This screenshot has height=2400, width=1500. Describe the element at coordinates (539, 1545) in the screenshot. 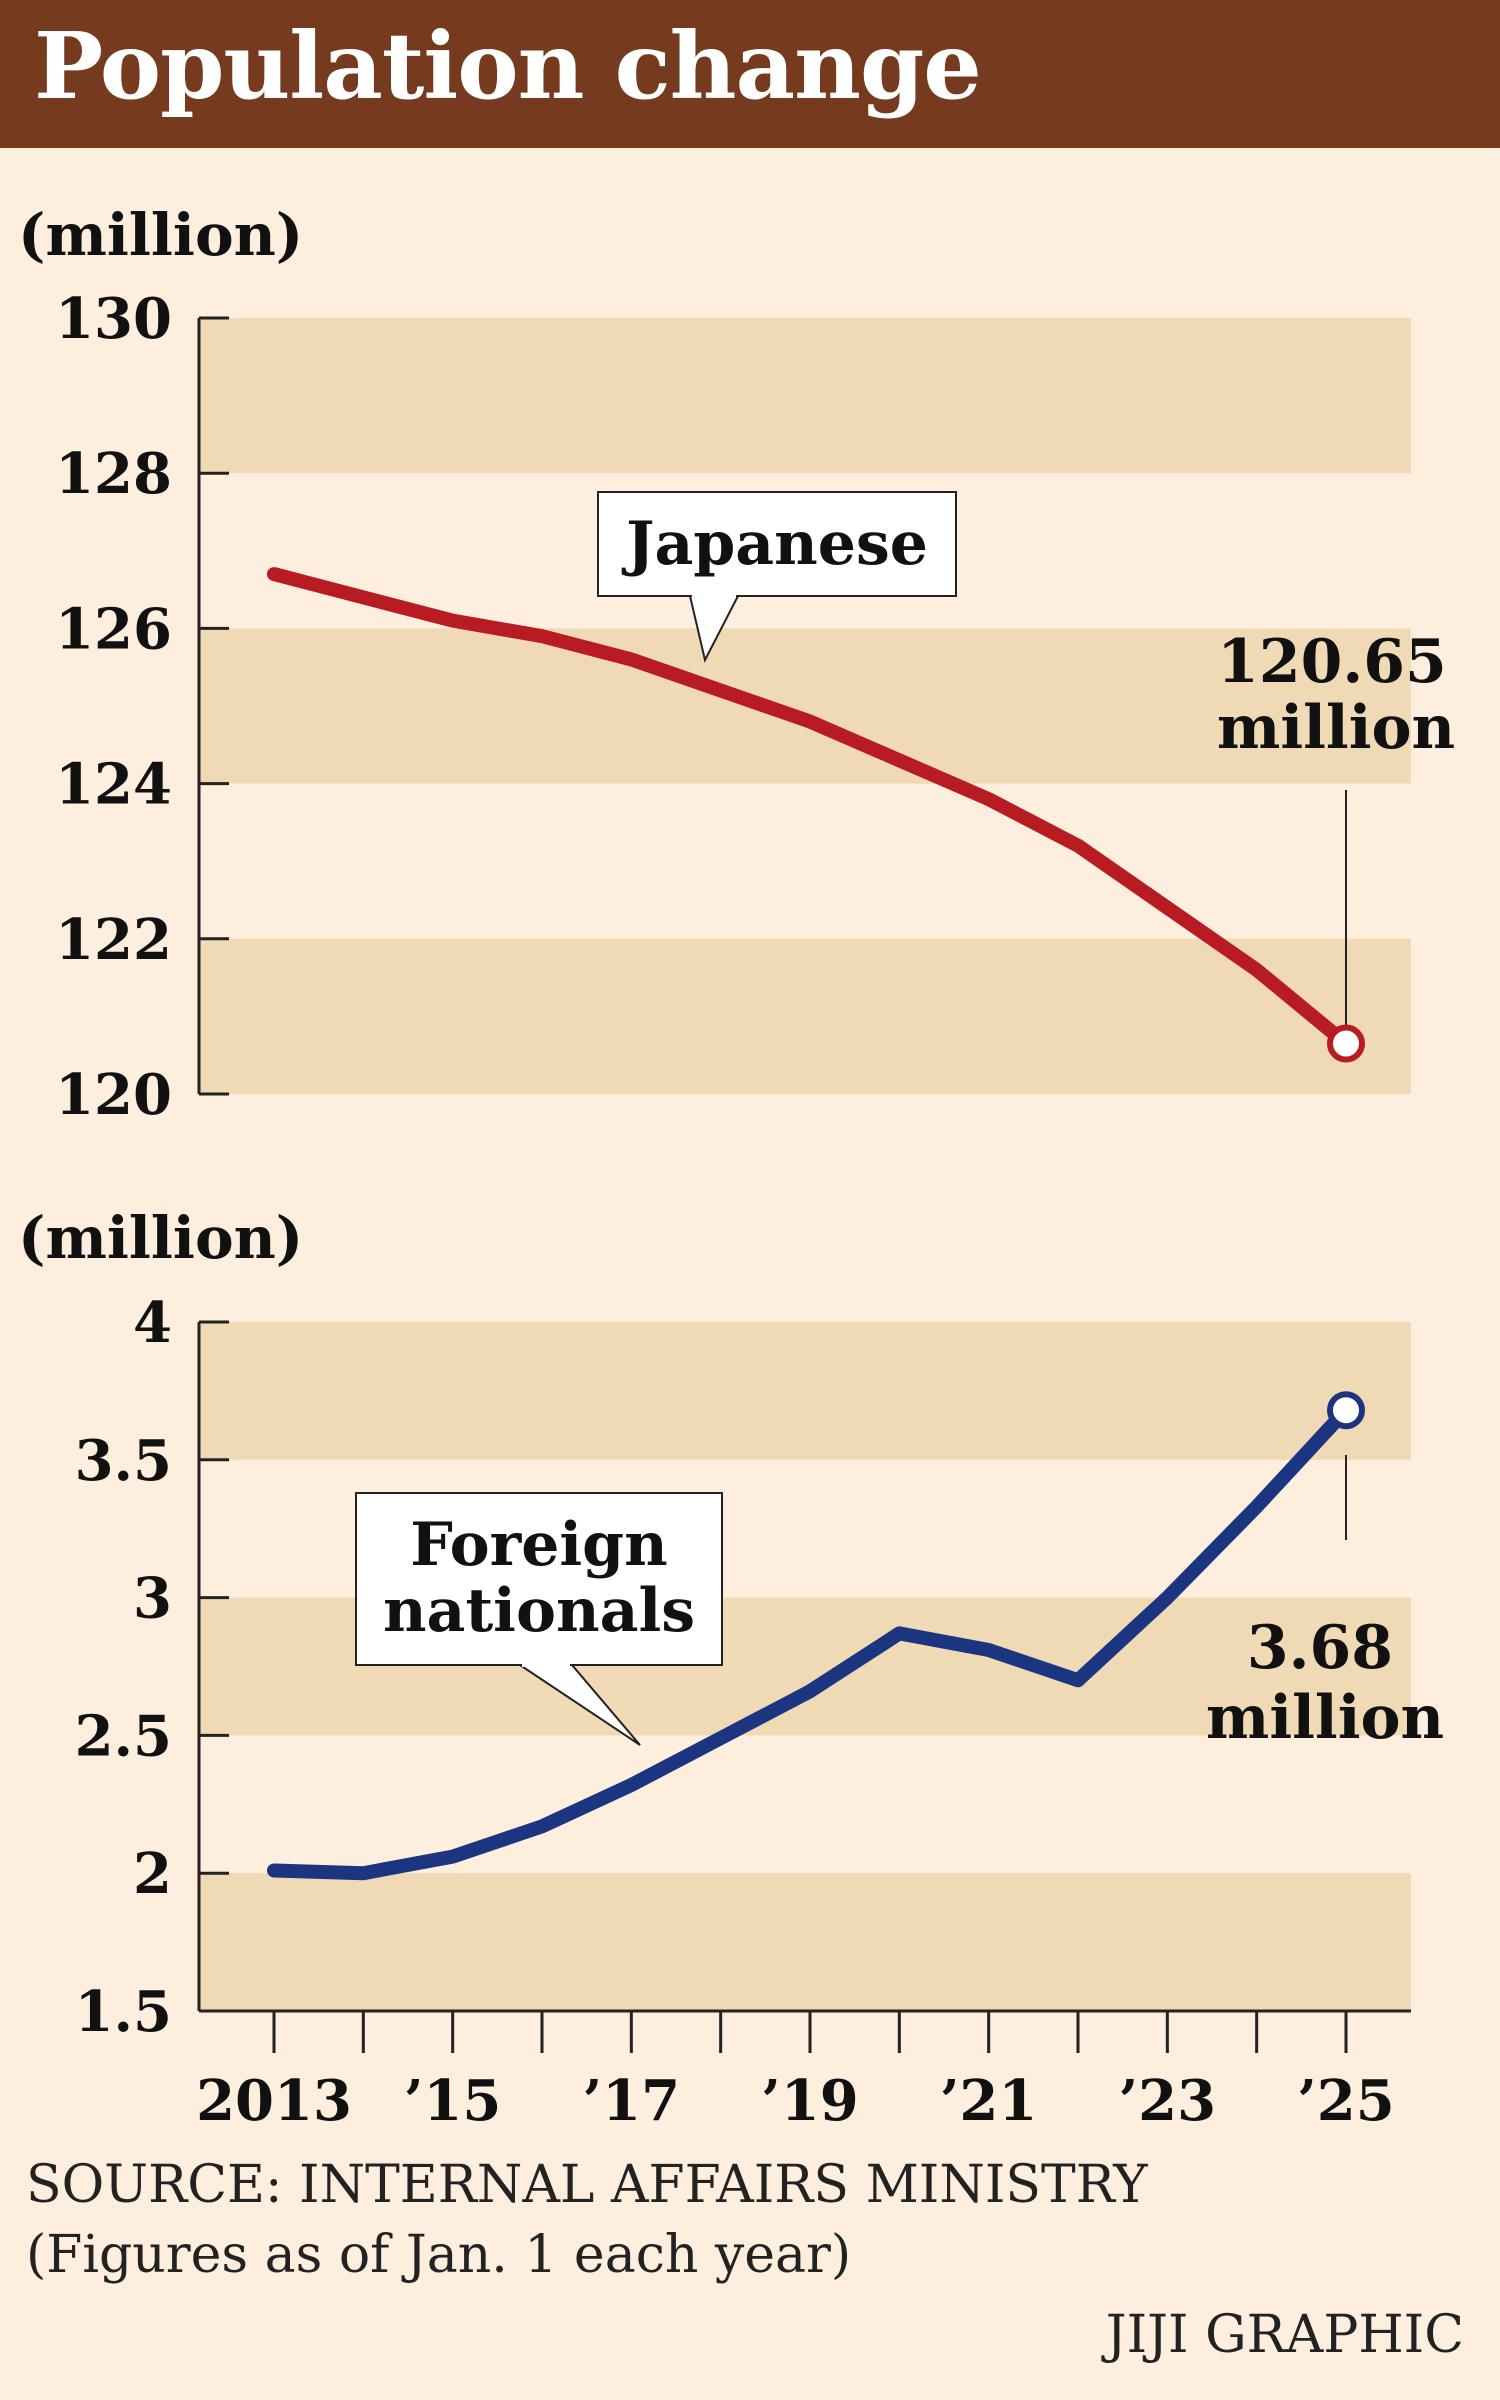

I see `series-callout-label: Foreign` at that location.